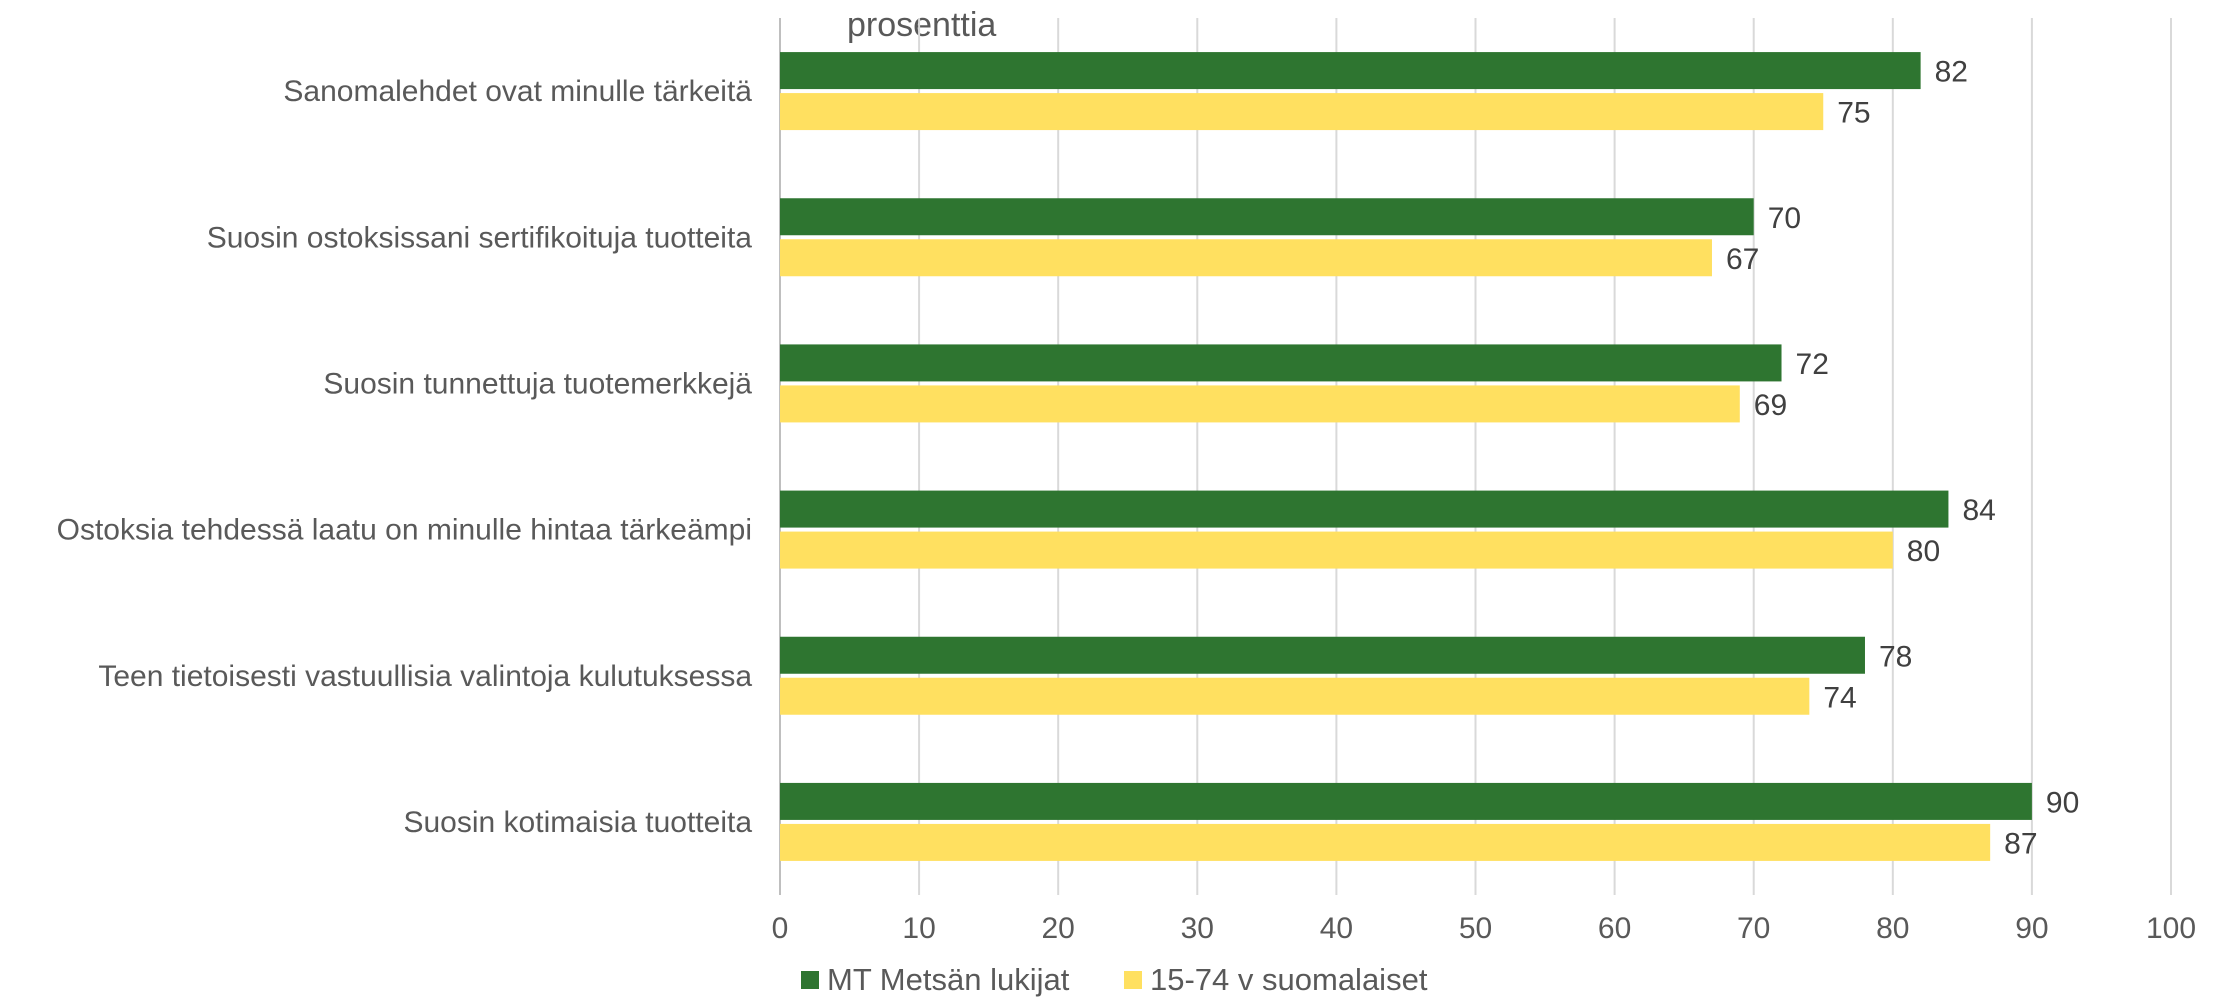 The width and height of the screenshot is (2215, 1001). What do you see at coordinates (1614, 928) in the screenshot?
I see `x-tick-label-60: 60` at bounding box center [1614, 928].